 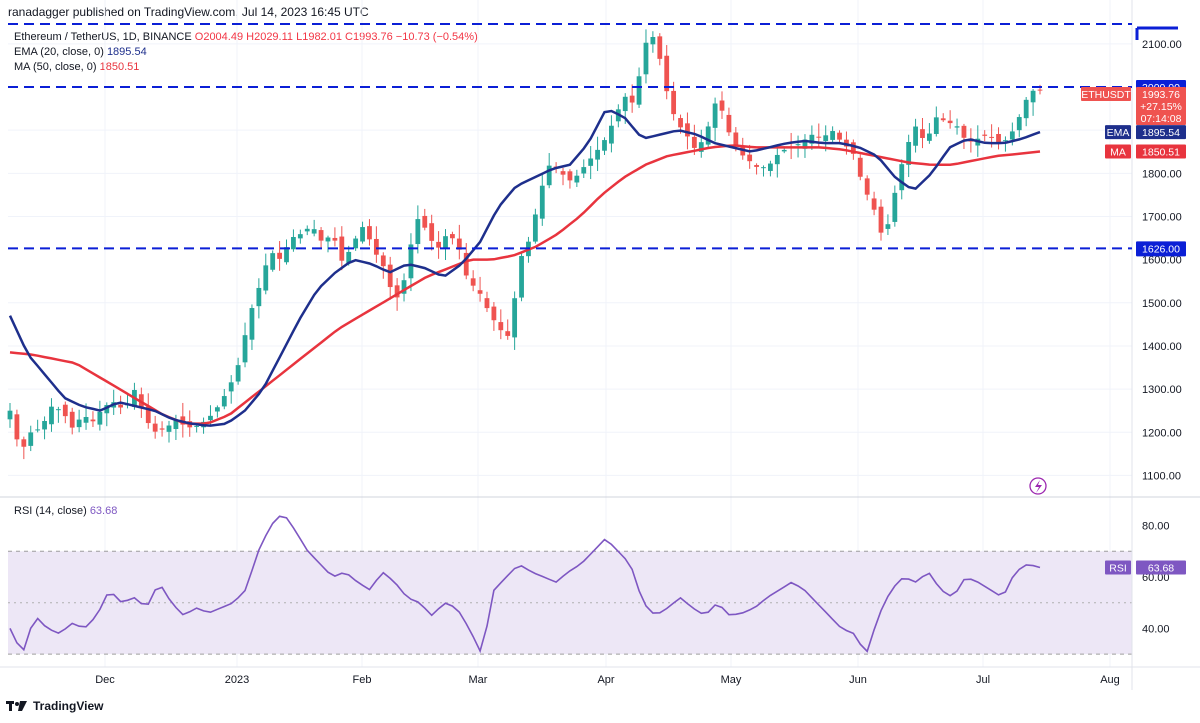 What do you see at coordinates (246, 52) in the screenshot?
I see `ema-row: EMA (20, close, 0) 1895.54` at bounding box center [246, 52].